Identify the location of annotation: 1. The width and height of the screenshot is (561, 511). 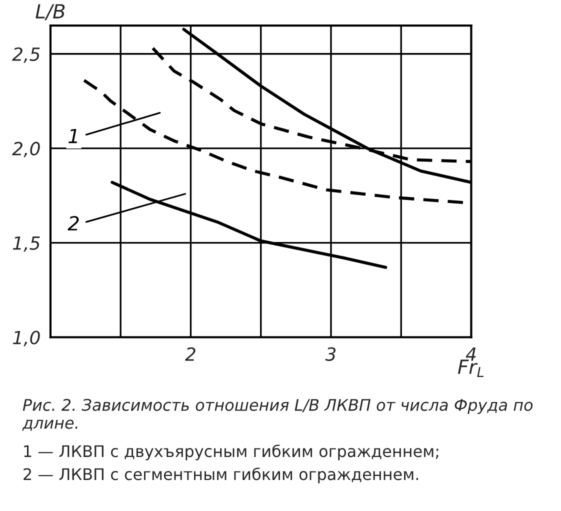
(72, 136).